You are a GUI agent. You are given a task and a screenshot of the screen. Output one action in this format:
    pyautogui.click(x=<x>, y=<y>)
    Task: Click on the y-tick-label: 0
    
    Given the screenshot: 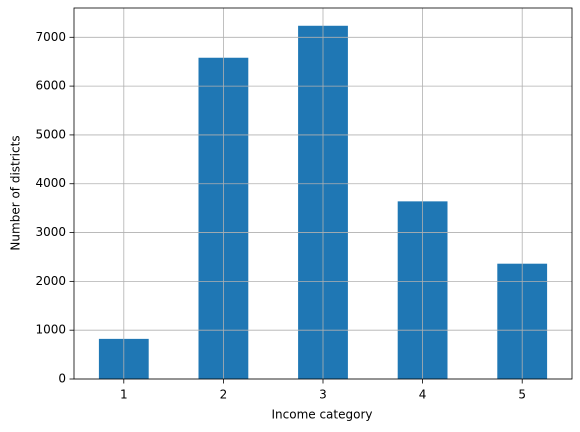 What is the action you would take?
    pyautogui.click(x=62, y=379)
    